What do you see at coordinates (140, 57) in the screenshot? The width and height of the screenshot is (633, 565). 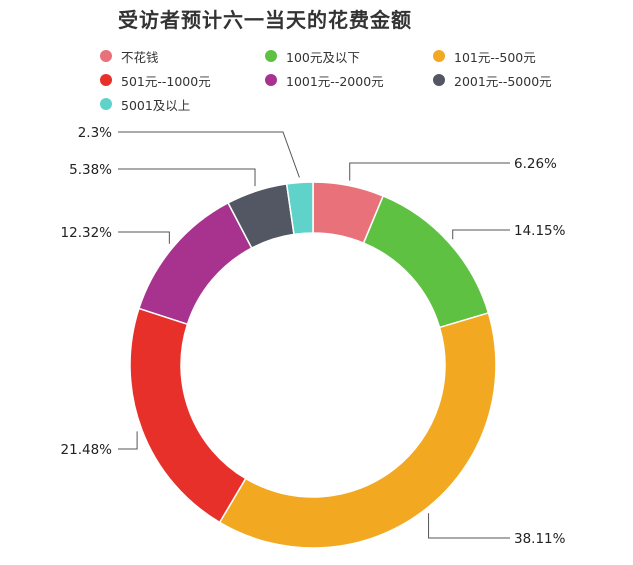 I see `legend-label: 不花钱` at bounding box center [140, 57].